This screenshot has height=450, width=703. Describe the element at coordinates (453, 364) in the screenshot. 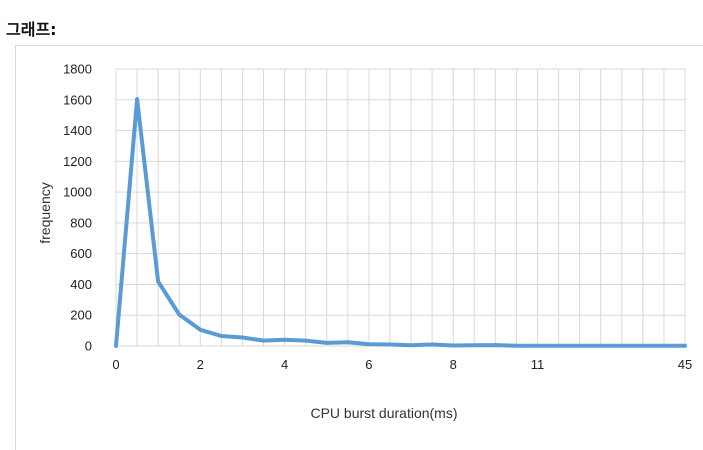

I see `x-tick-label: 8` at that location.